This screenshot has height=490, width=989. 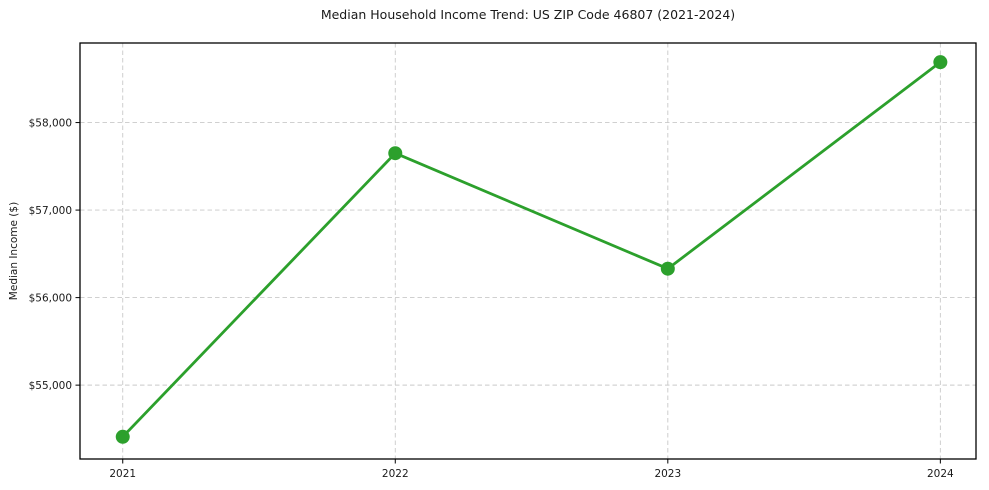 I want to click on y-tick-label: $57,000, so click(x=50, y=211).